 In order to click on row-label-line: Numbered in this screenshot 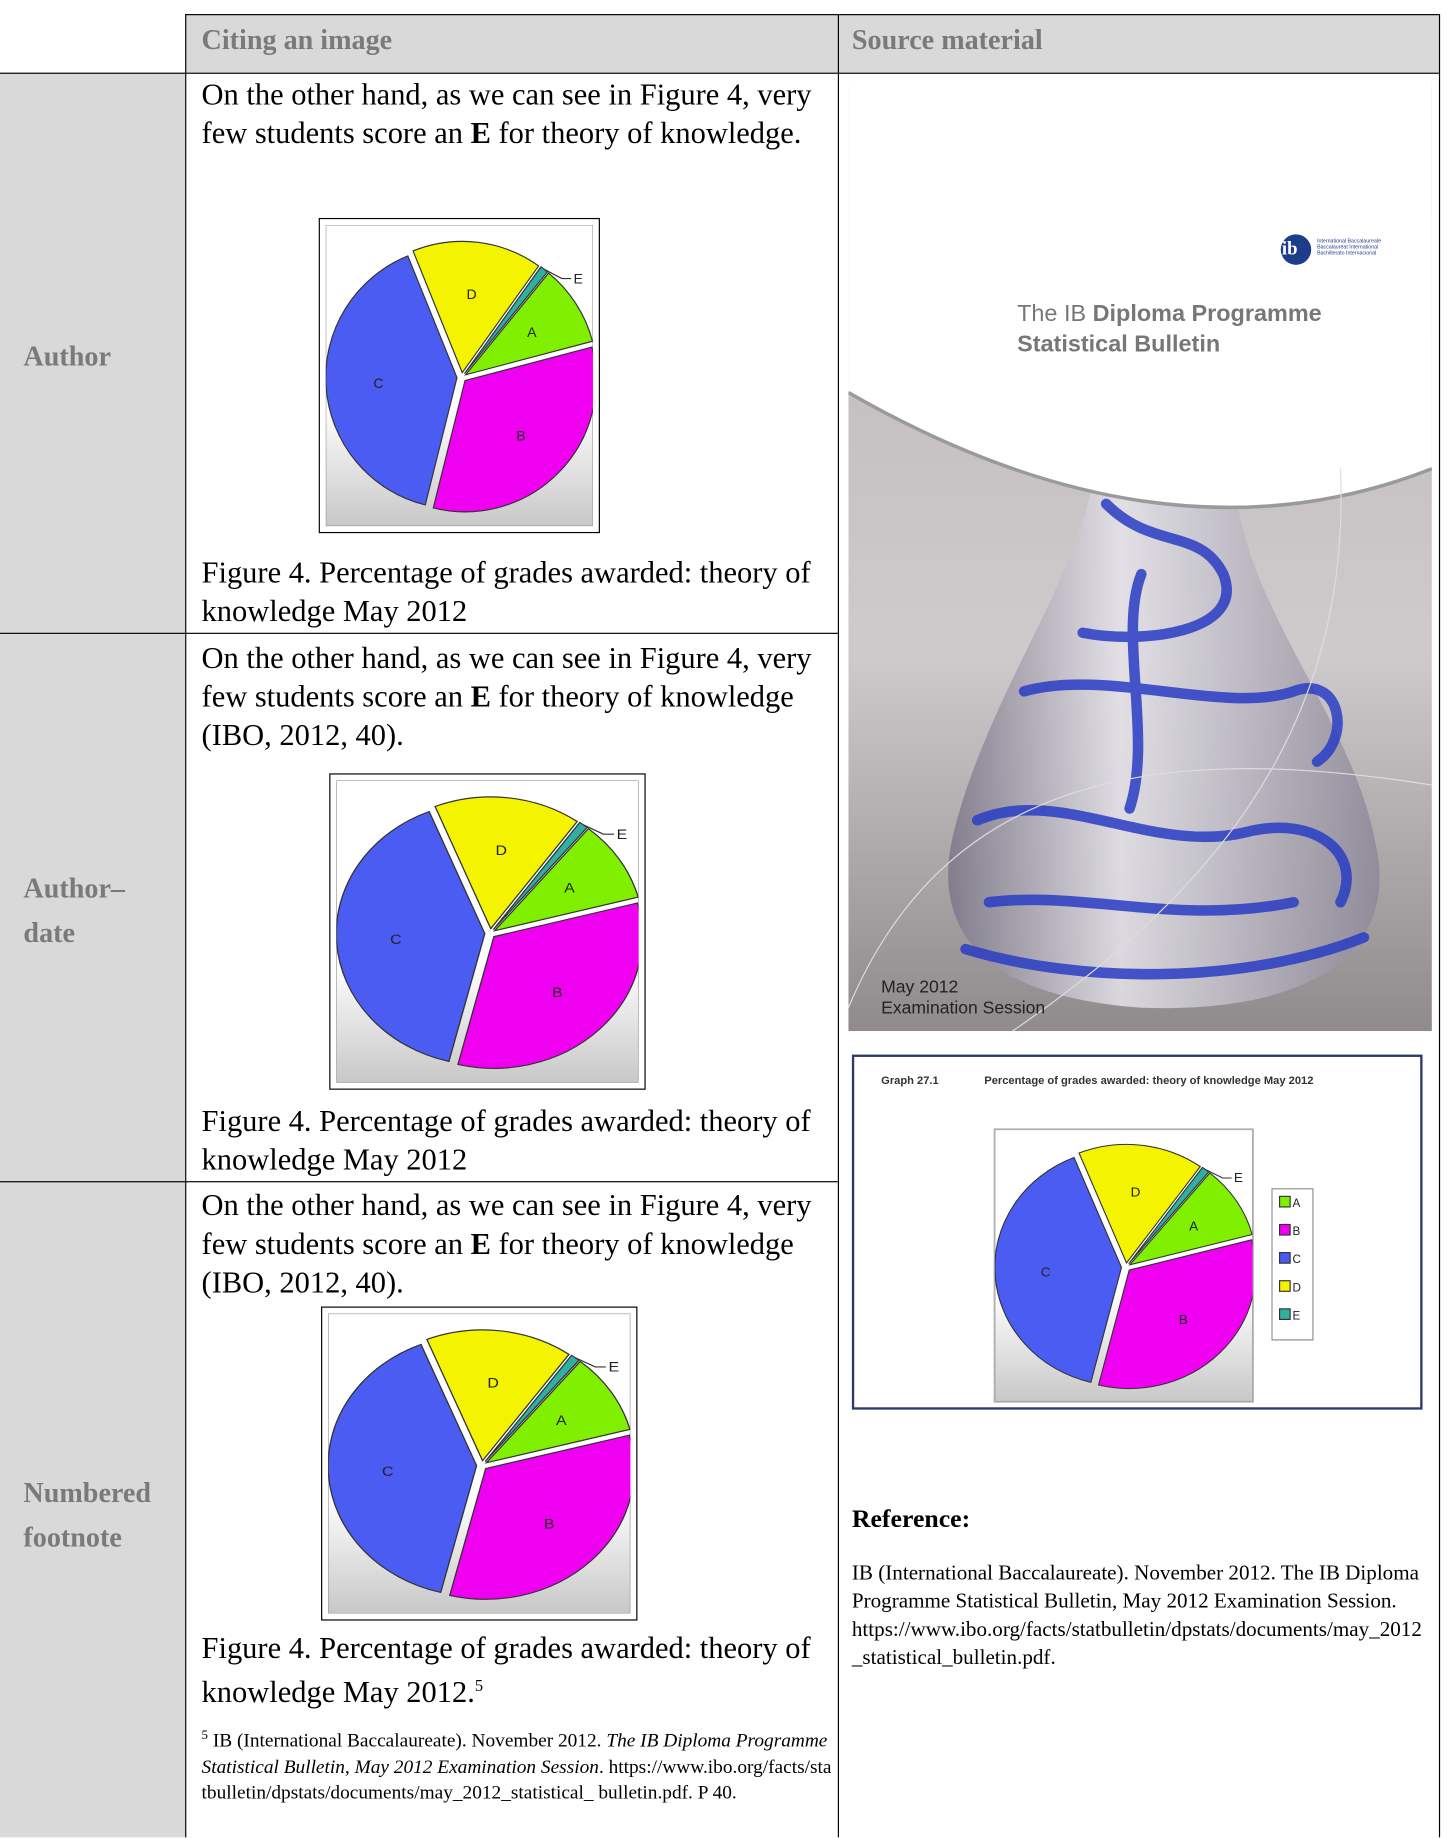, I will do `click(87, 1494)`.